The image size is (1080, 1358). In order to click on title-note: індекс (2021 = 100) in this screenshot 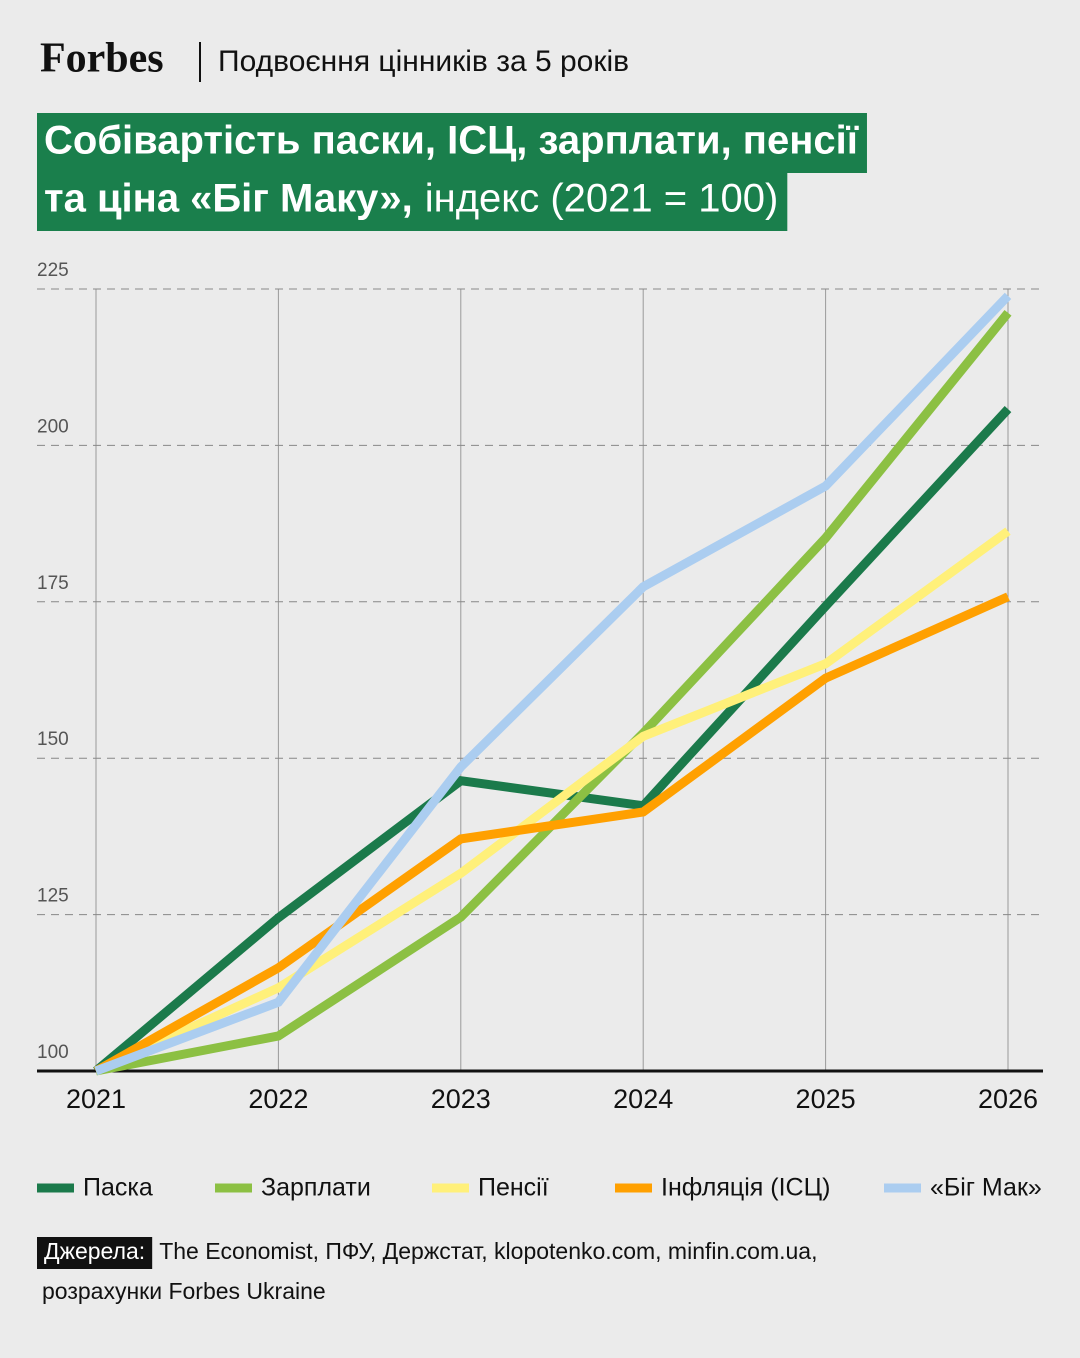, I will do `click(602, 199)`.